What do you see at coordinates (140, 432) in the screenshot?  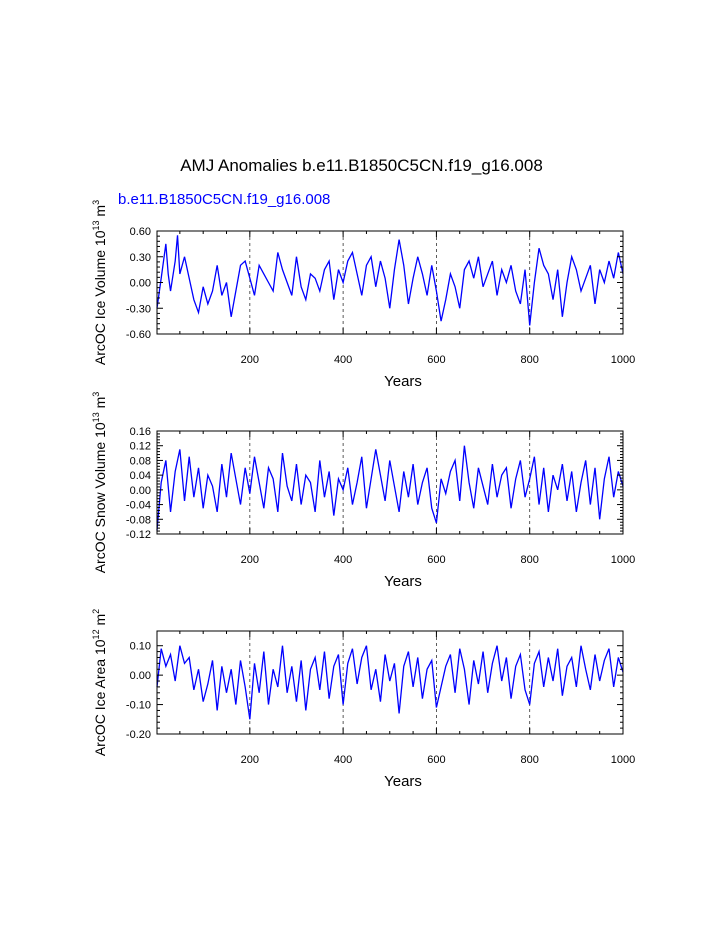 I see `y-tick-label: 0.16` at bounding box center [140, 432].